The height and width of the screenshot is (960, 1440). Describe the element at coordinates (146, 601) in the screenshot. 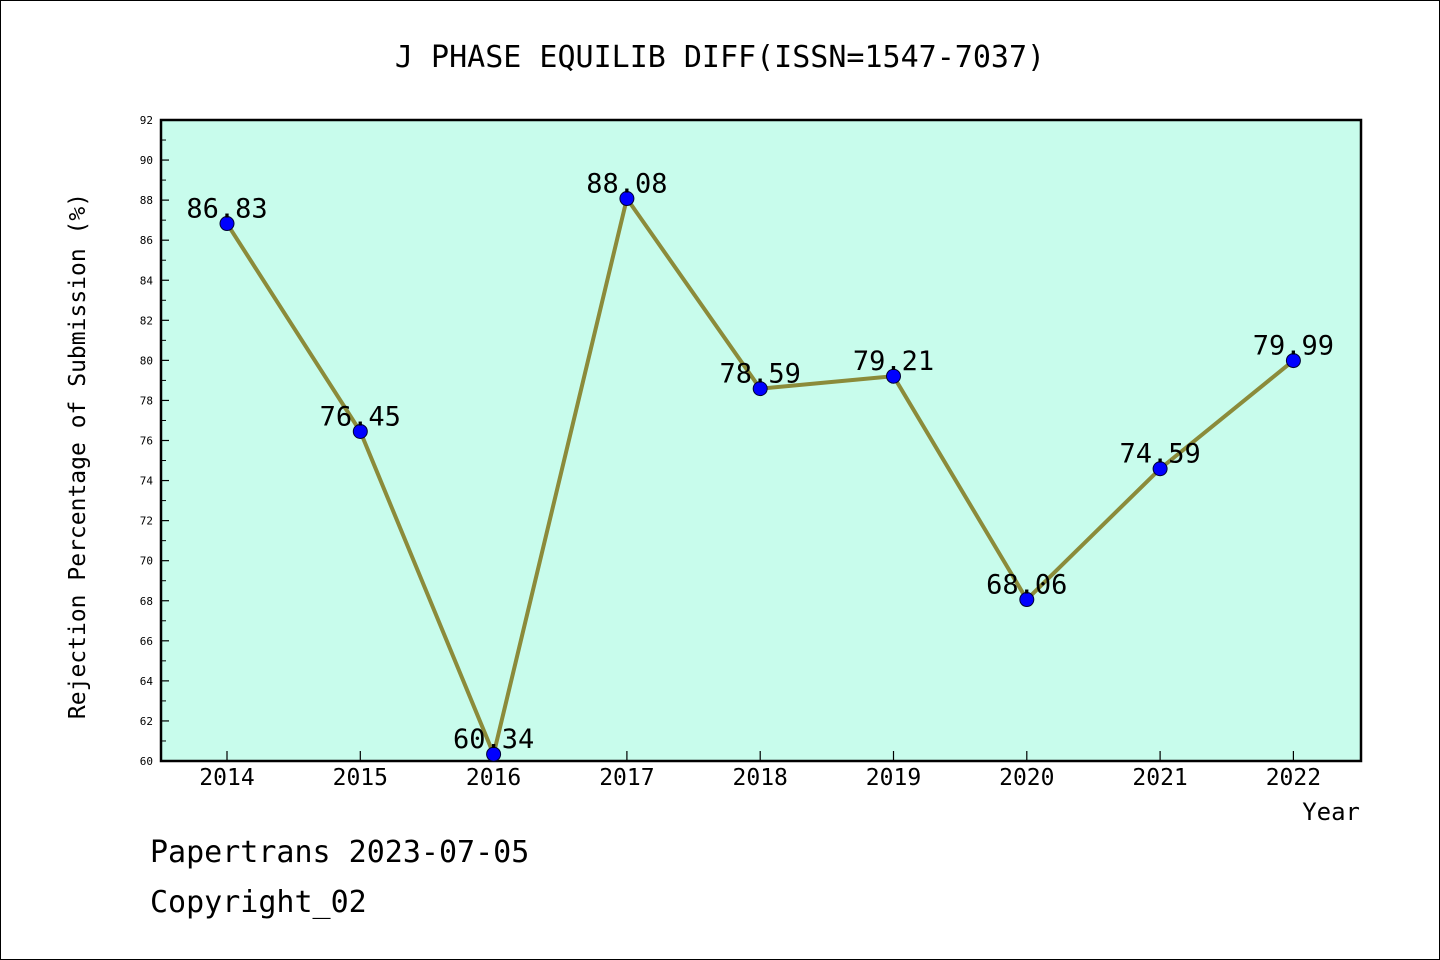

I see `y-tick-label: 68` at that location.